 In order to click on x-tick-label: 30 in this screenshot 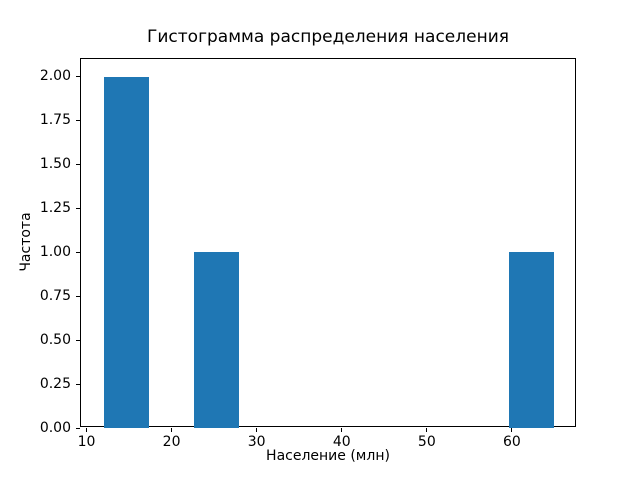, I will do `click(256, 442)`.